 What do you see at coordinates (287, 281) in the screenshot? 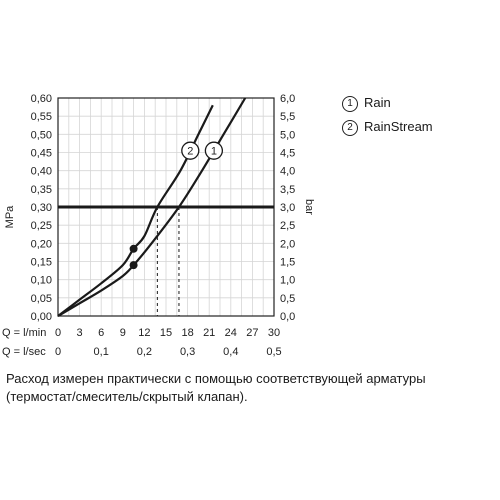
I see `right-tick-label: 1,0` at bounding box center [287, 281].